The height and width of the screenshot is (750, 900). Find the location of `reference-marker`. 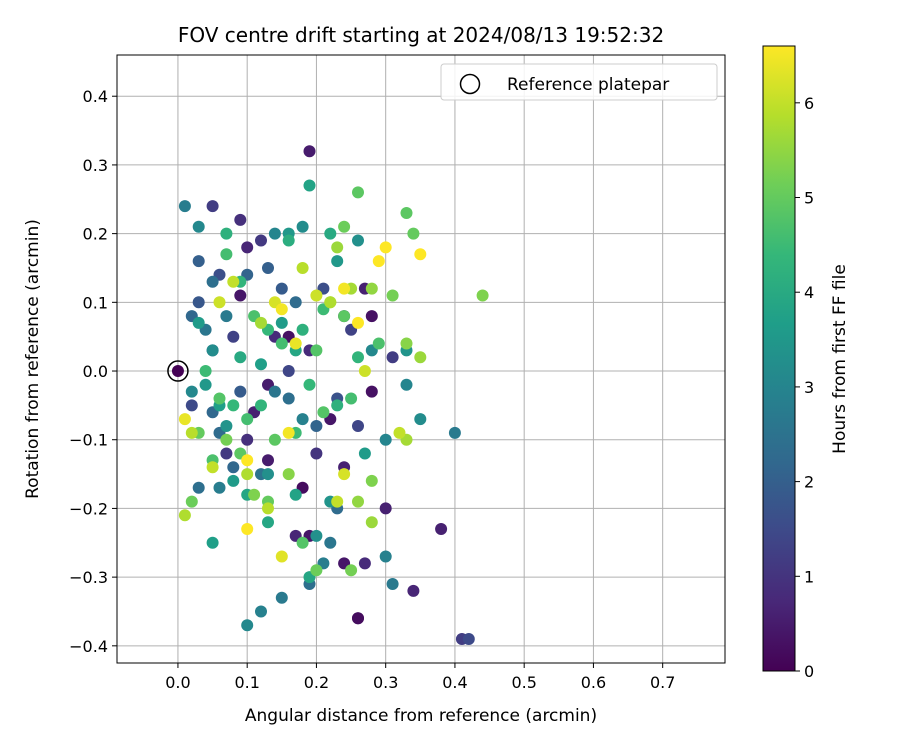

reference-marker is located at coordinates (178, 371).